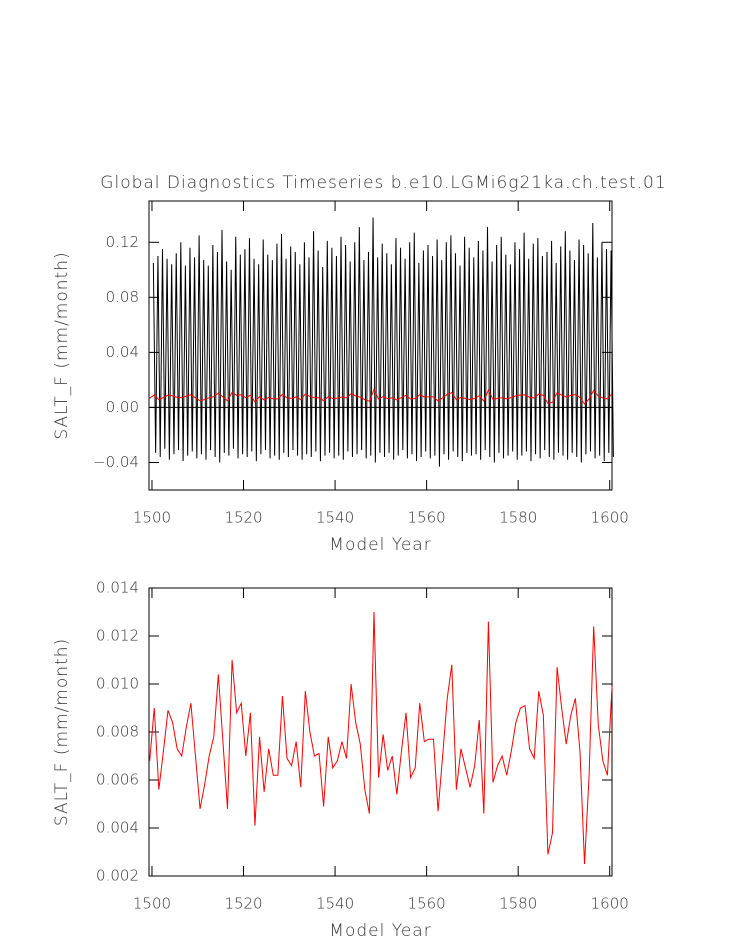 This screenshot has height=945, width=733. I want to click on y-tick-label: 0.014, so click(117, 588).